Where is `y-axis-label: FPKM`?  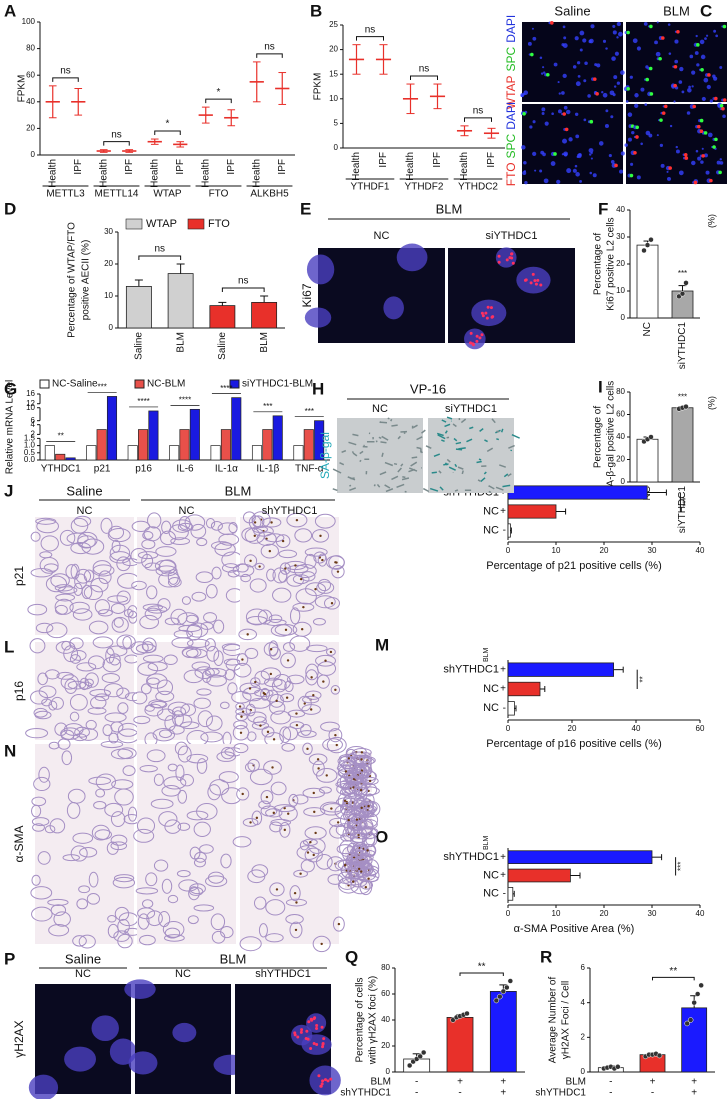 y-axis-label: FPKM is located at coordinates (318, 87).